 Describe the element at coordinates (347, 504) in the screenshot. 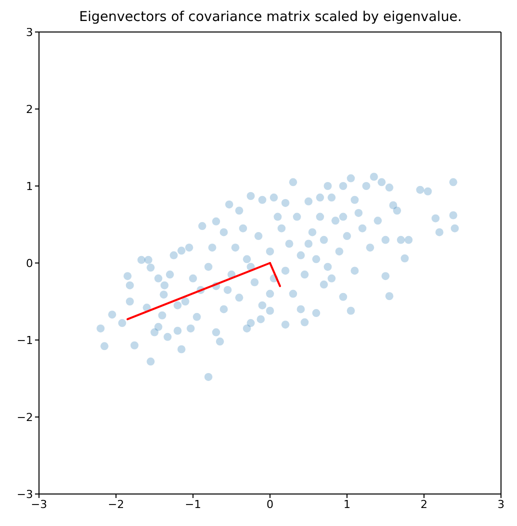

I see `x-tick-label: 1` at that location.